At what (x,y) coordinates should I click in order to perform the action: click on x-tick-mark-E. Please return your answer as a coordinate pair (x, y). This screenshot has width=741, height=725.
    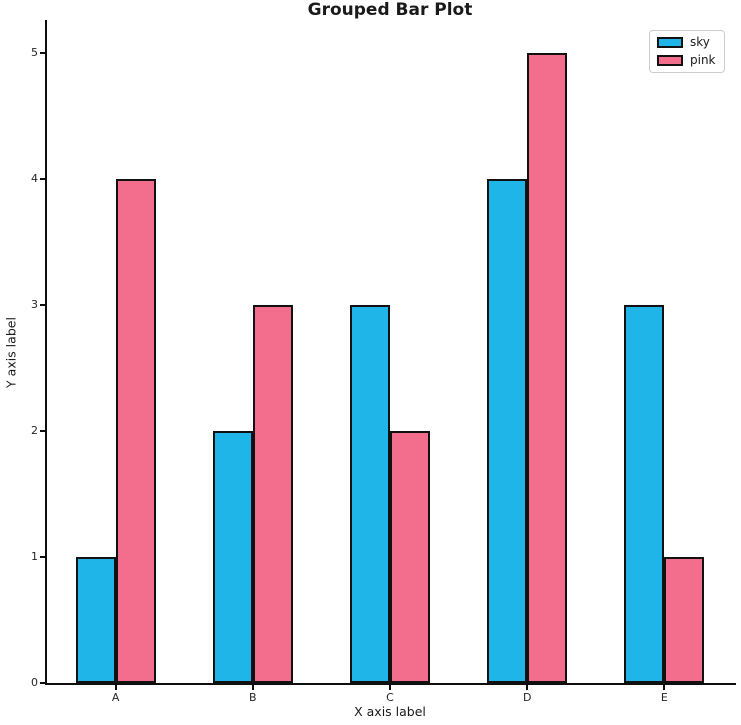
    Looking at the image, I should click on (664, 687).